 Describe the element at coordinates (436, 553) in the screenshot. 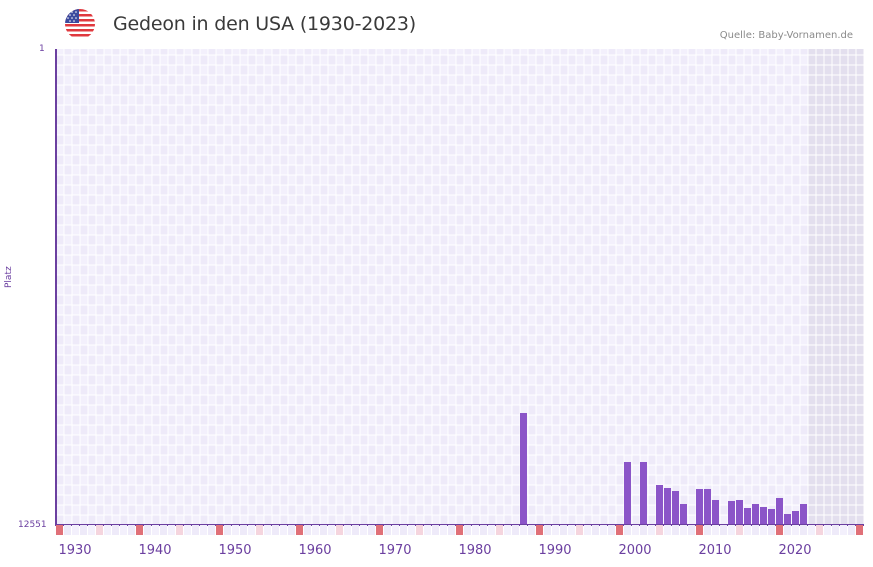

I see `x-axis-labels: 1930 1940 1950 1960 1970 1980 1990 2000 2010 2020` at that location.